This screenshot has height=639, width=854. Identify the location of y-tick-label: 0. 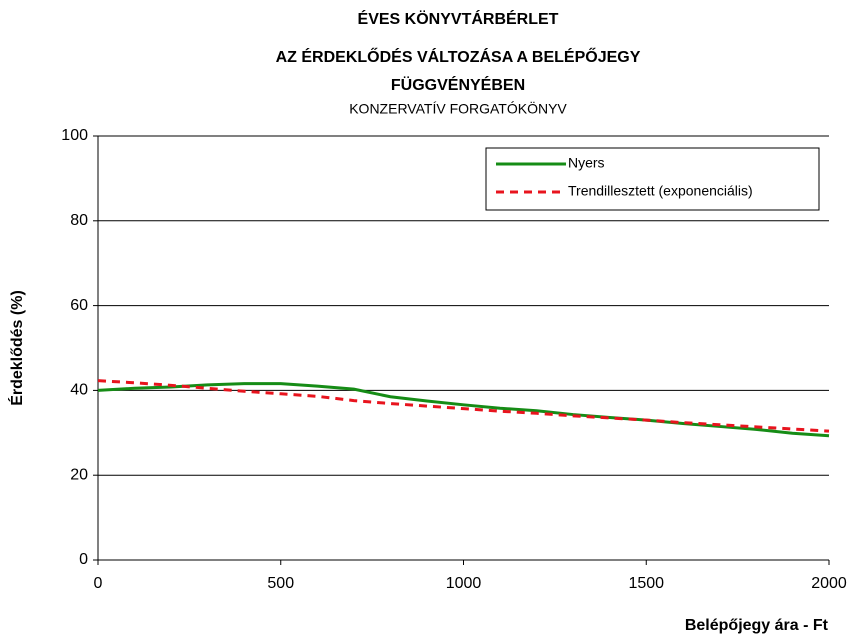
(83, 559).